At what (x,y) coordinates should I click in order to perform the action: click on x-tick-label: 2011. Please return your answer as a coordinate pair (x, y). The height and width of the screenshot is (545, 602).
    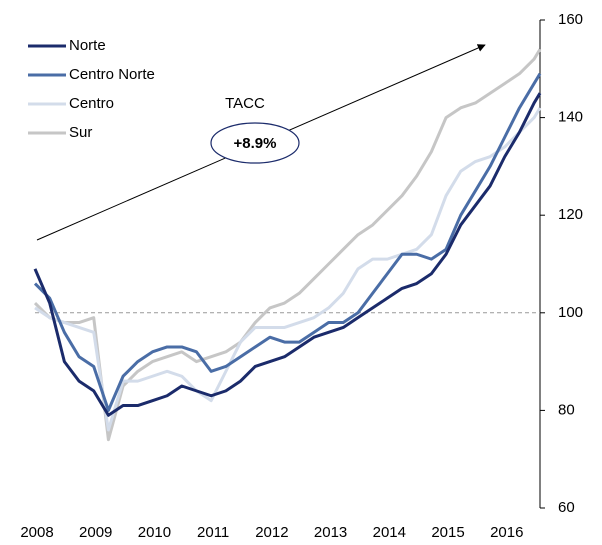
    Looking at the image, I should click on (213, 532).